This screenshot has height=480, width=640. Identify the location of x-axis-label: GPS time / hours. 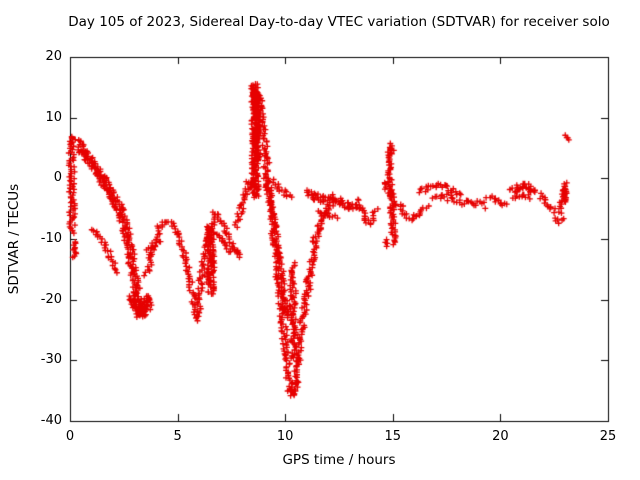
(339, 460).